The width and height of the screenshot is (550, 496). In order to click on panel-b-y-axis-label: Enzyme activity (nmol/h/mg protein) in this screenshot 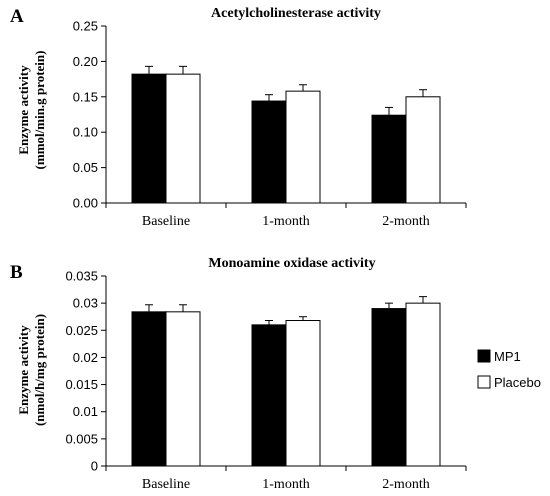, I will do `click(31, 370)`.